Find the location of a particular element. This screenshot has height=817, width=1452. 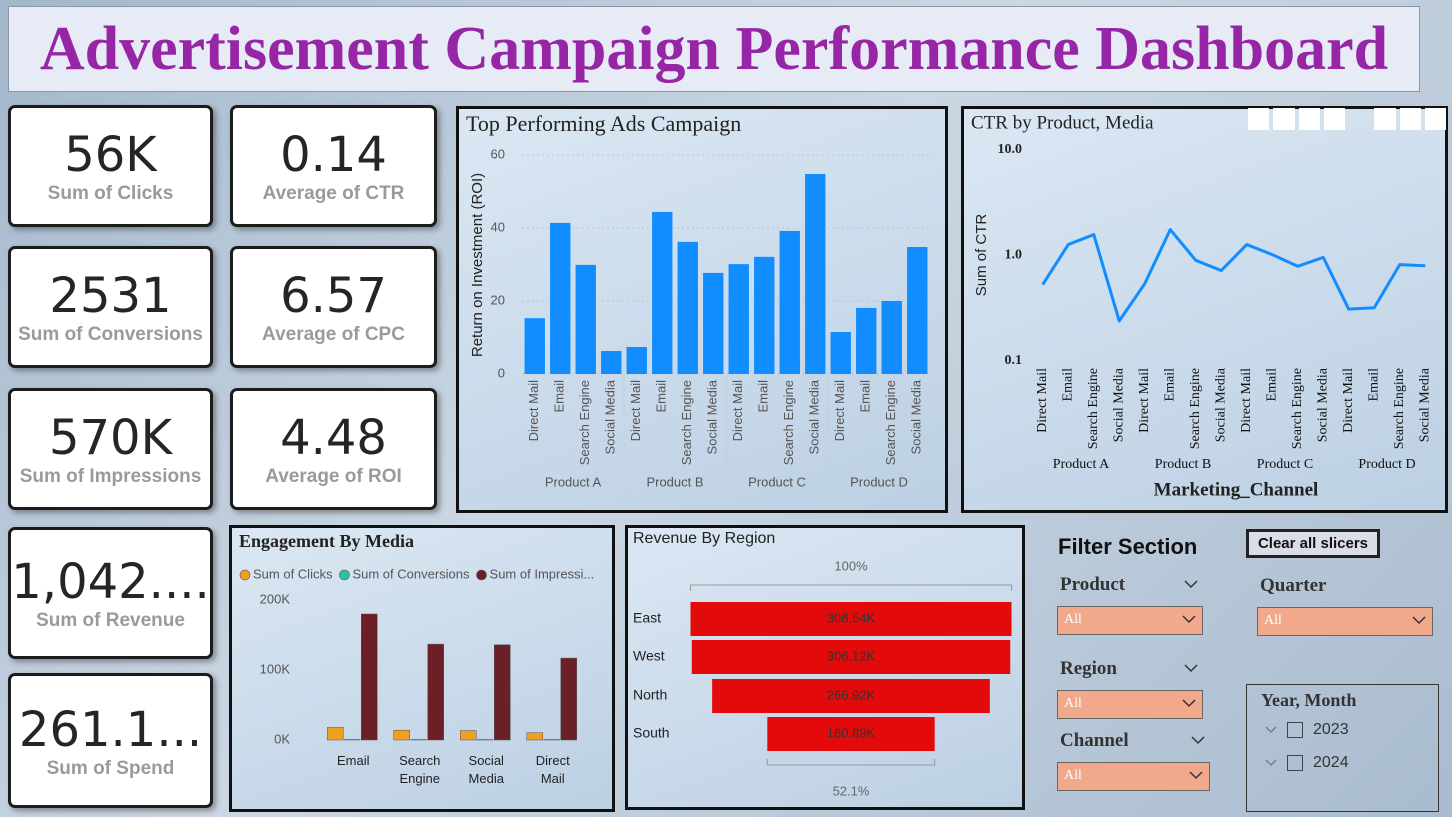

kpi-label: Average of CTR is located at coordinates (333, 193).